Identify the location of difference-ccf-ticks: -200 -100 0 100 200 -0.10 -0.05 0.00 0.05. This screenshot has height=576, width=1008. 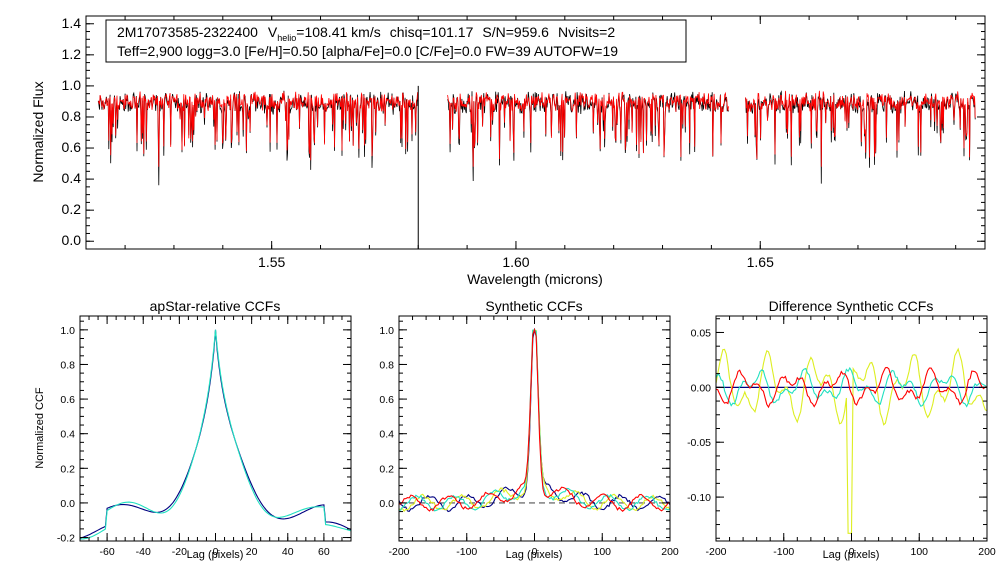
(841, 437).